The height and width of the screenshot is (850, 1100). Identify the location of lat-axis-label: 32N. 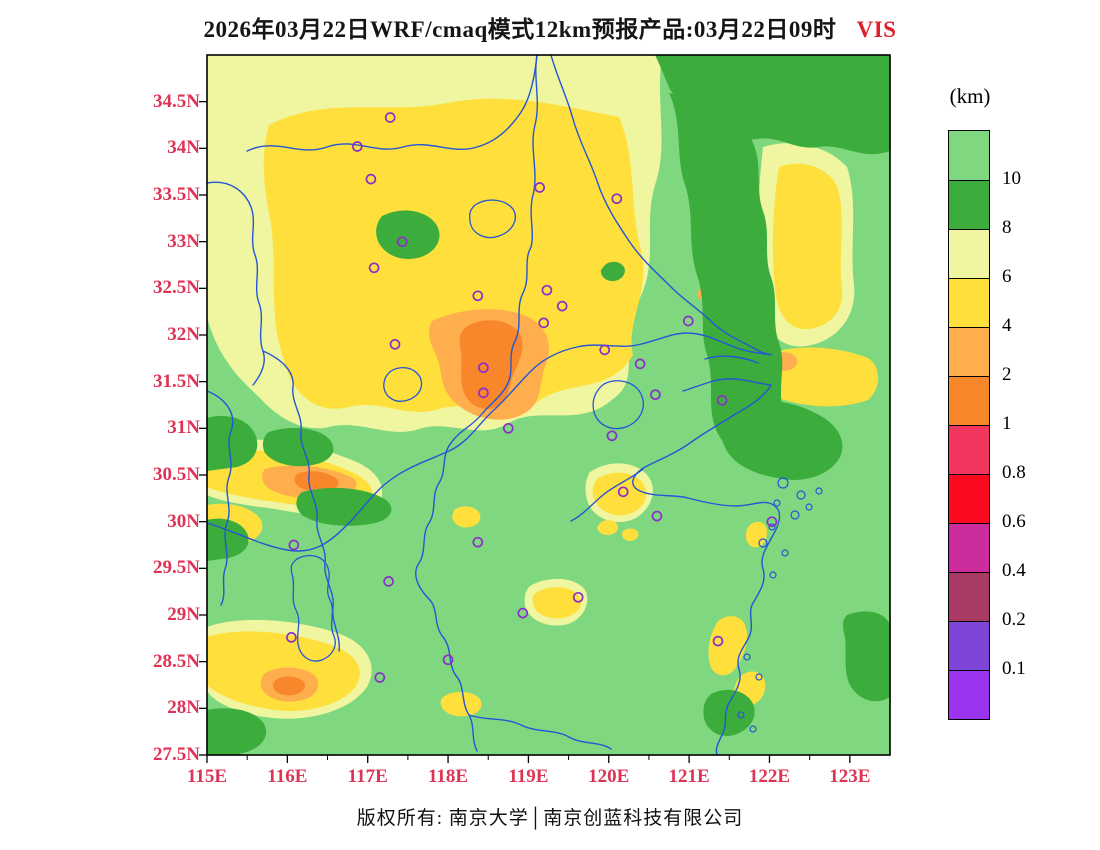
(183, 334).